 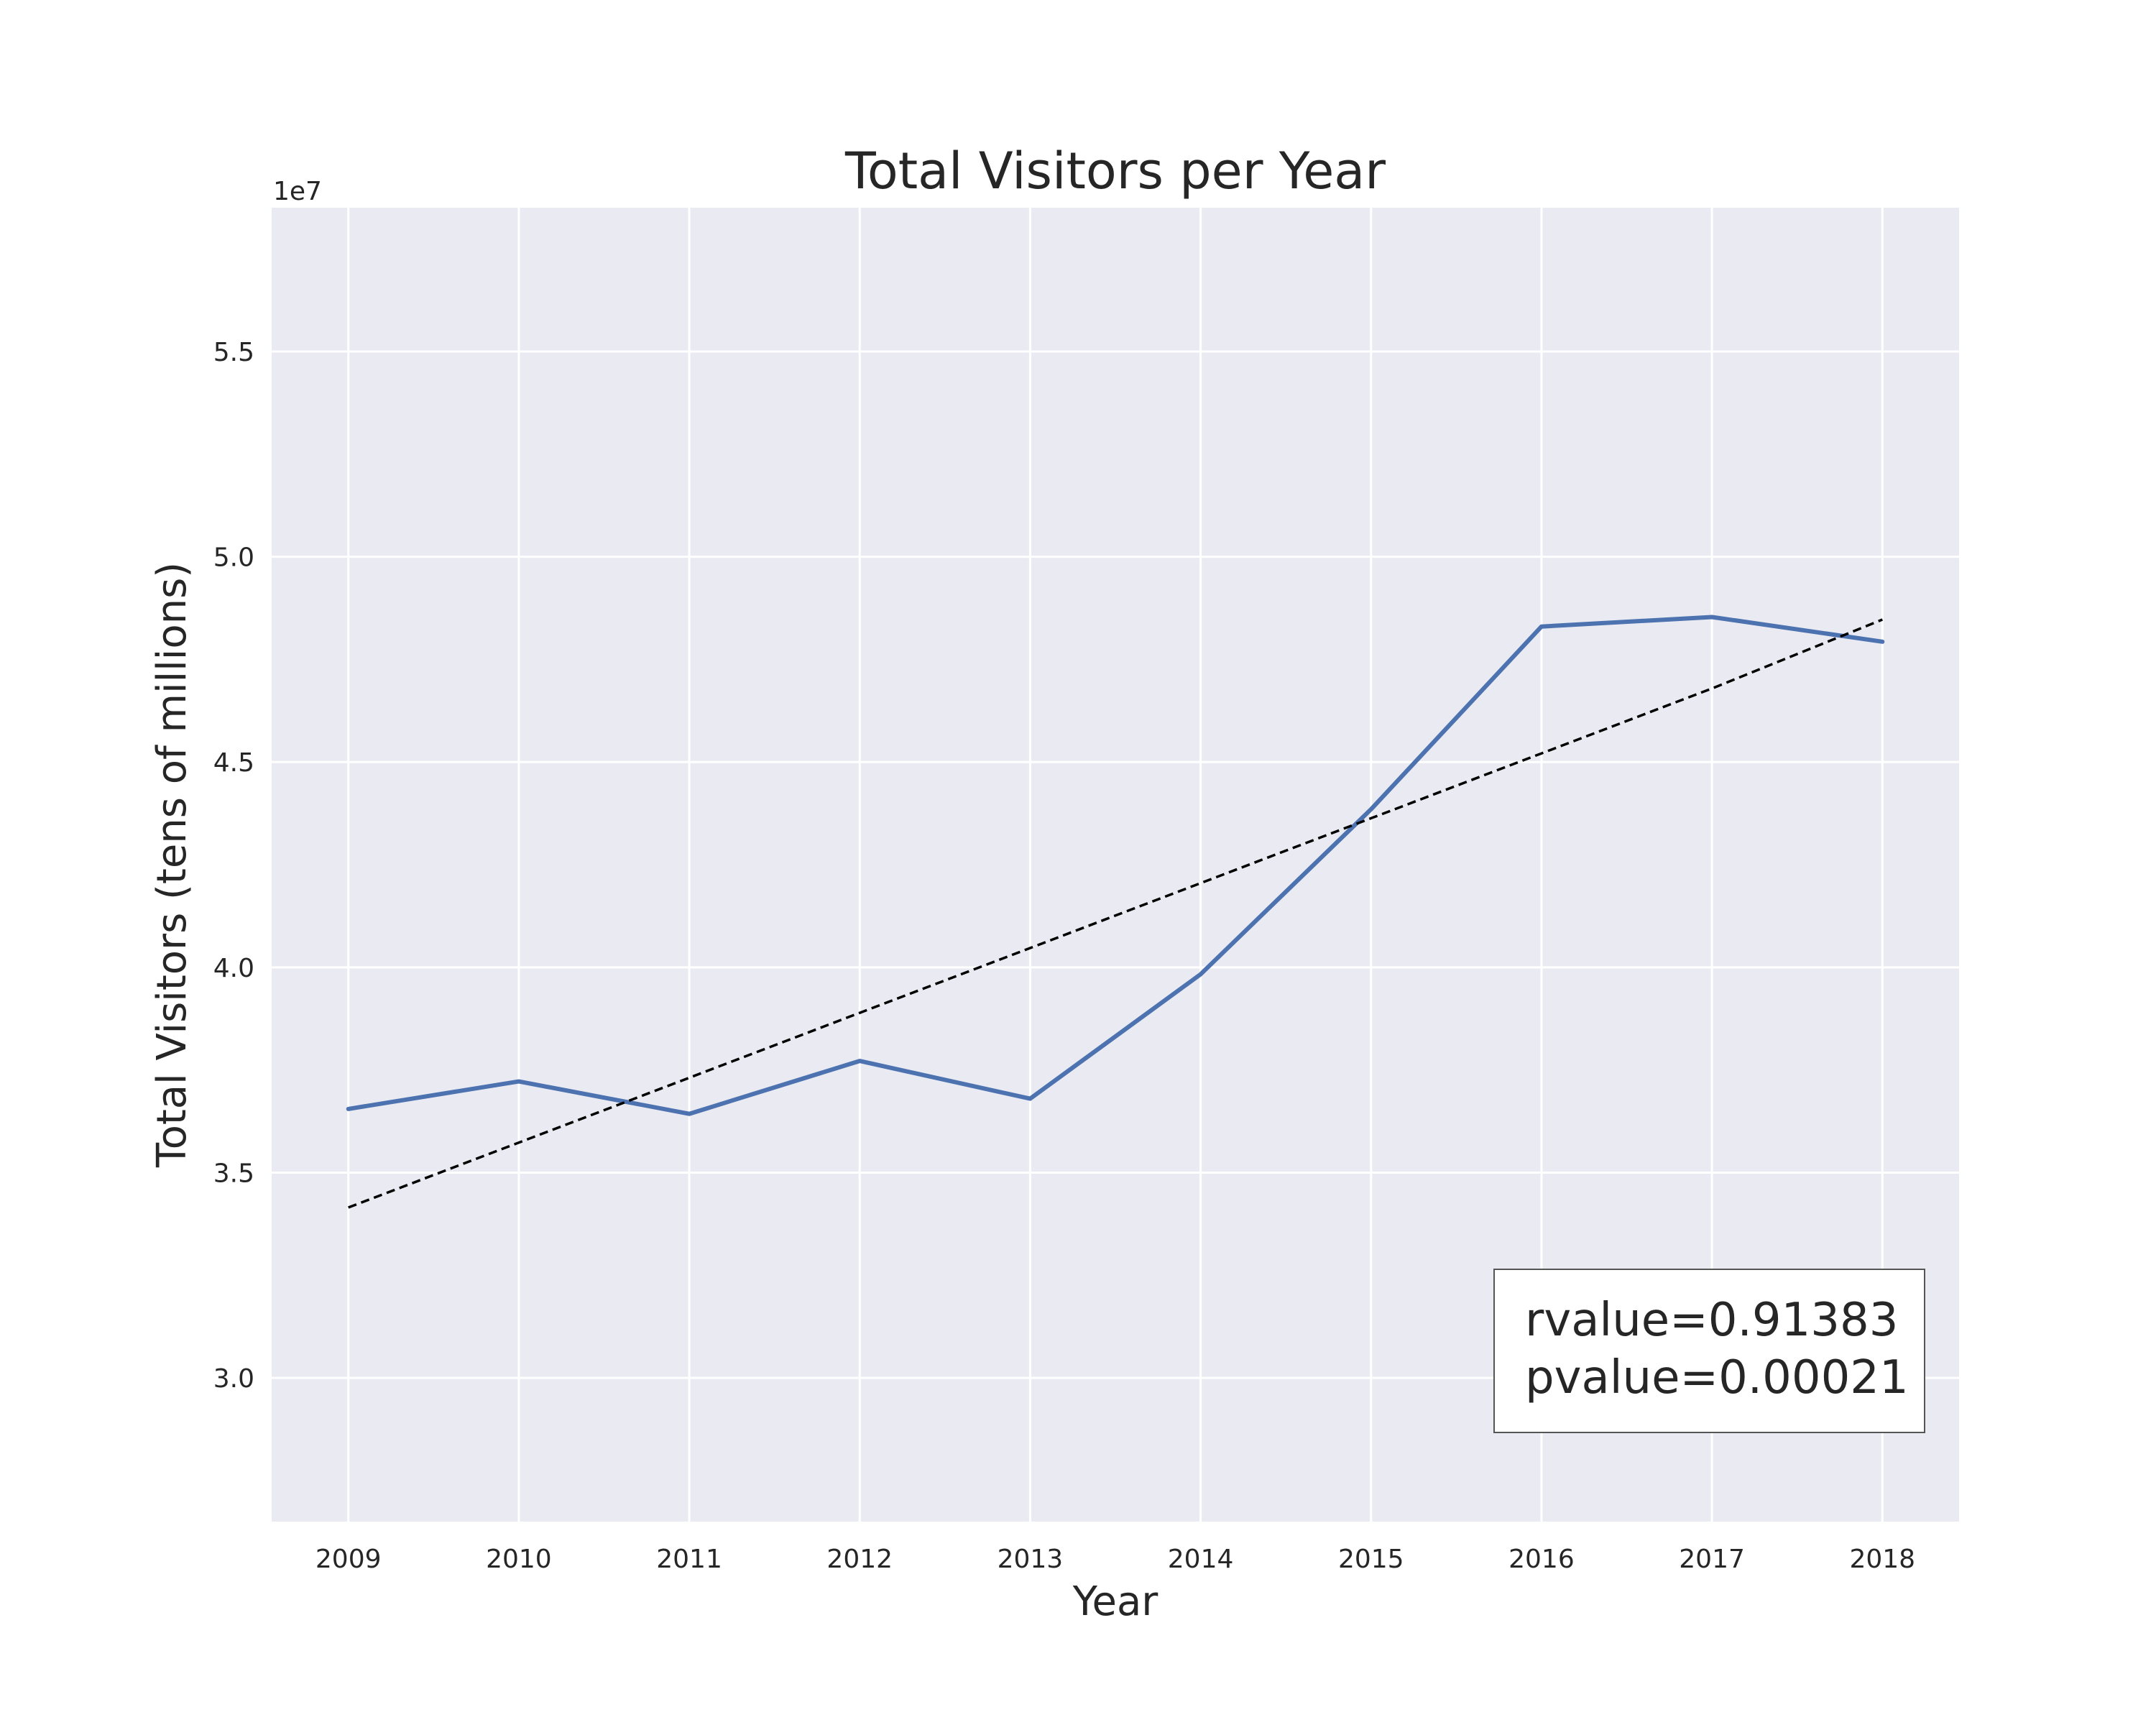 What do you see at coordinates (1031, 1559) in the screenshot?
I see `x-tick-label: 2013` at bounding box center [1031, 1559].